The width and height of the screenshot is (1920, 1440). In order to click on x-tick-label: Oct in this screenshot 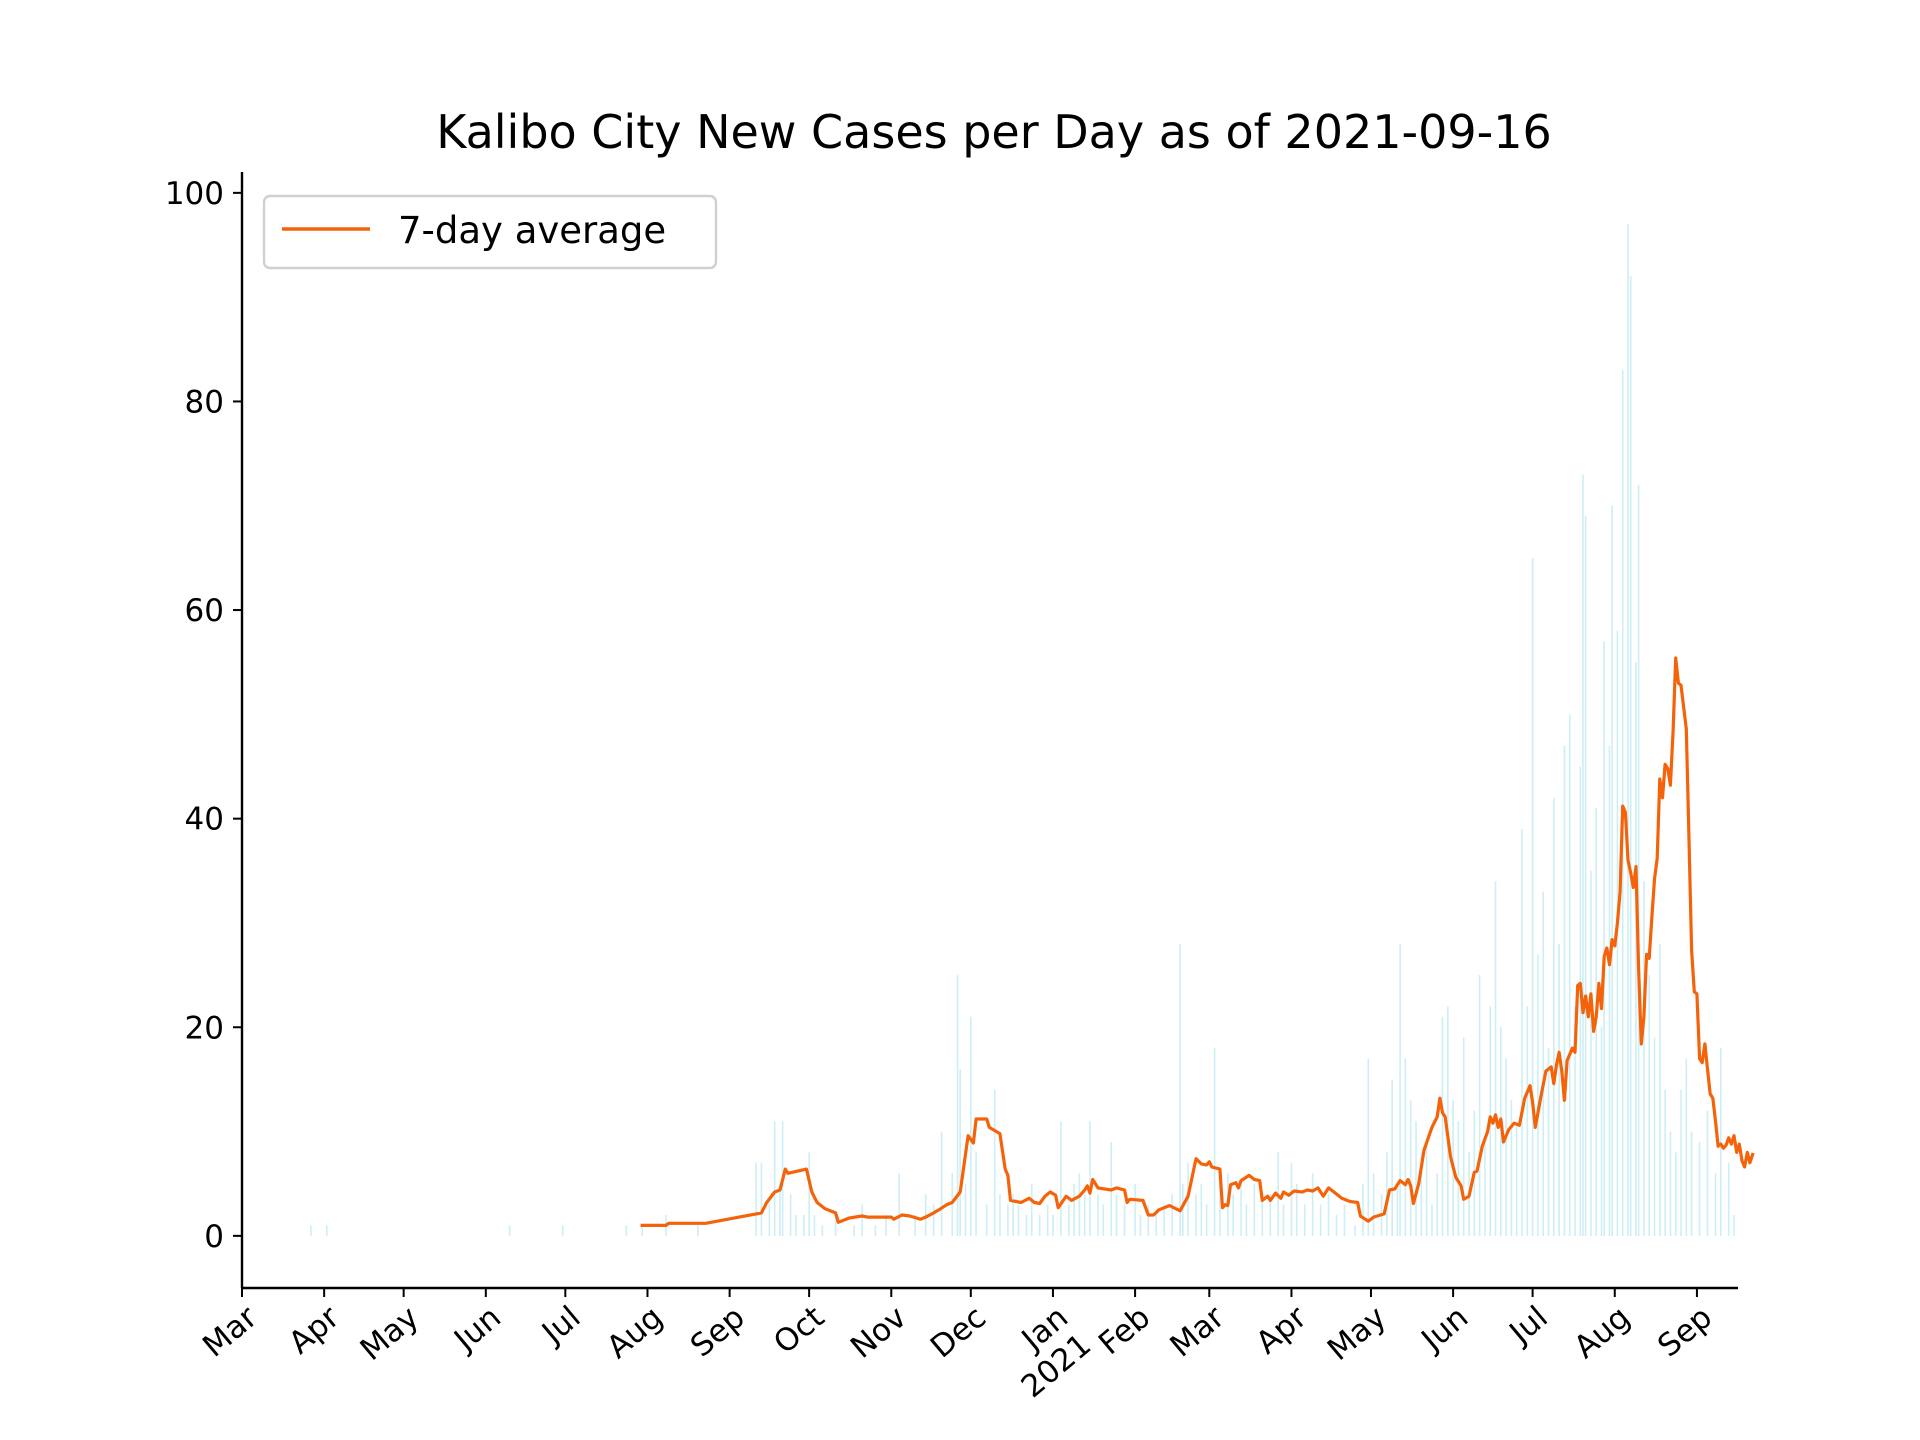, I will do `click(799, 1330)`.